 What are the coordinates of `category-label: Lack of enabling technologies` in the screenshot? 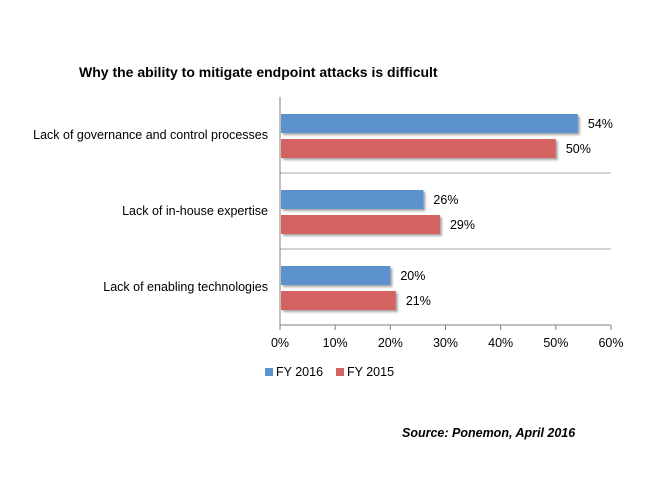 It's located at (185, 287).